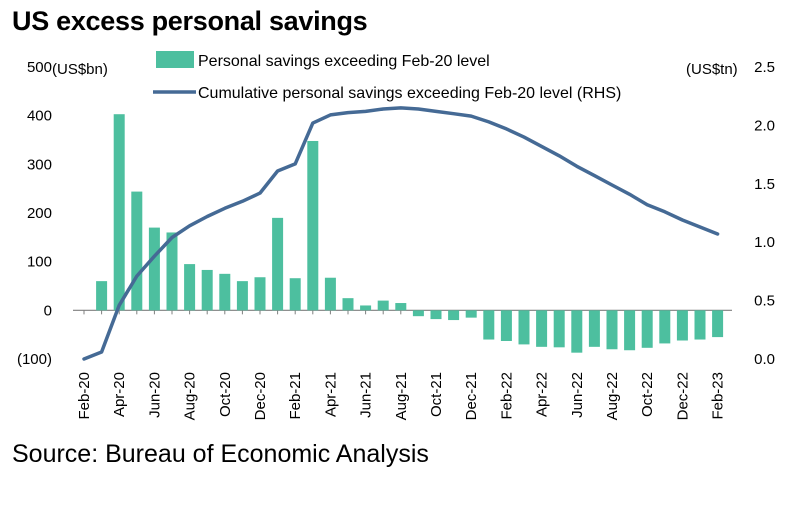 This screenshot has height=505, width=800. I want to click on right-axis-tick-label: 2.0, so click(764, 125).